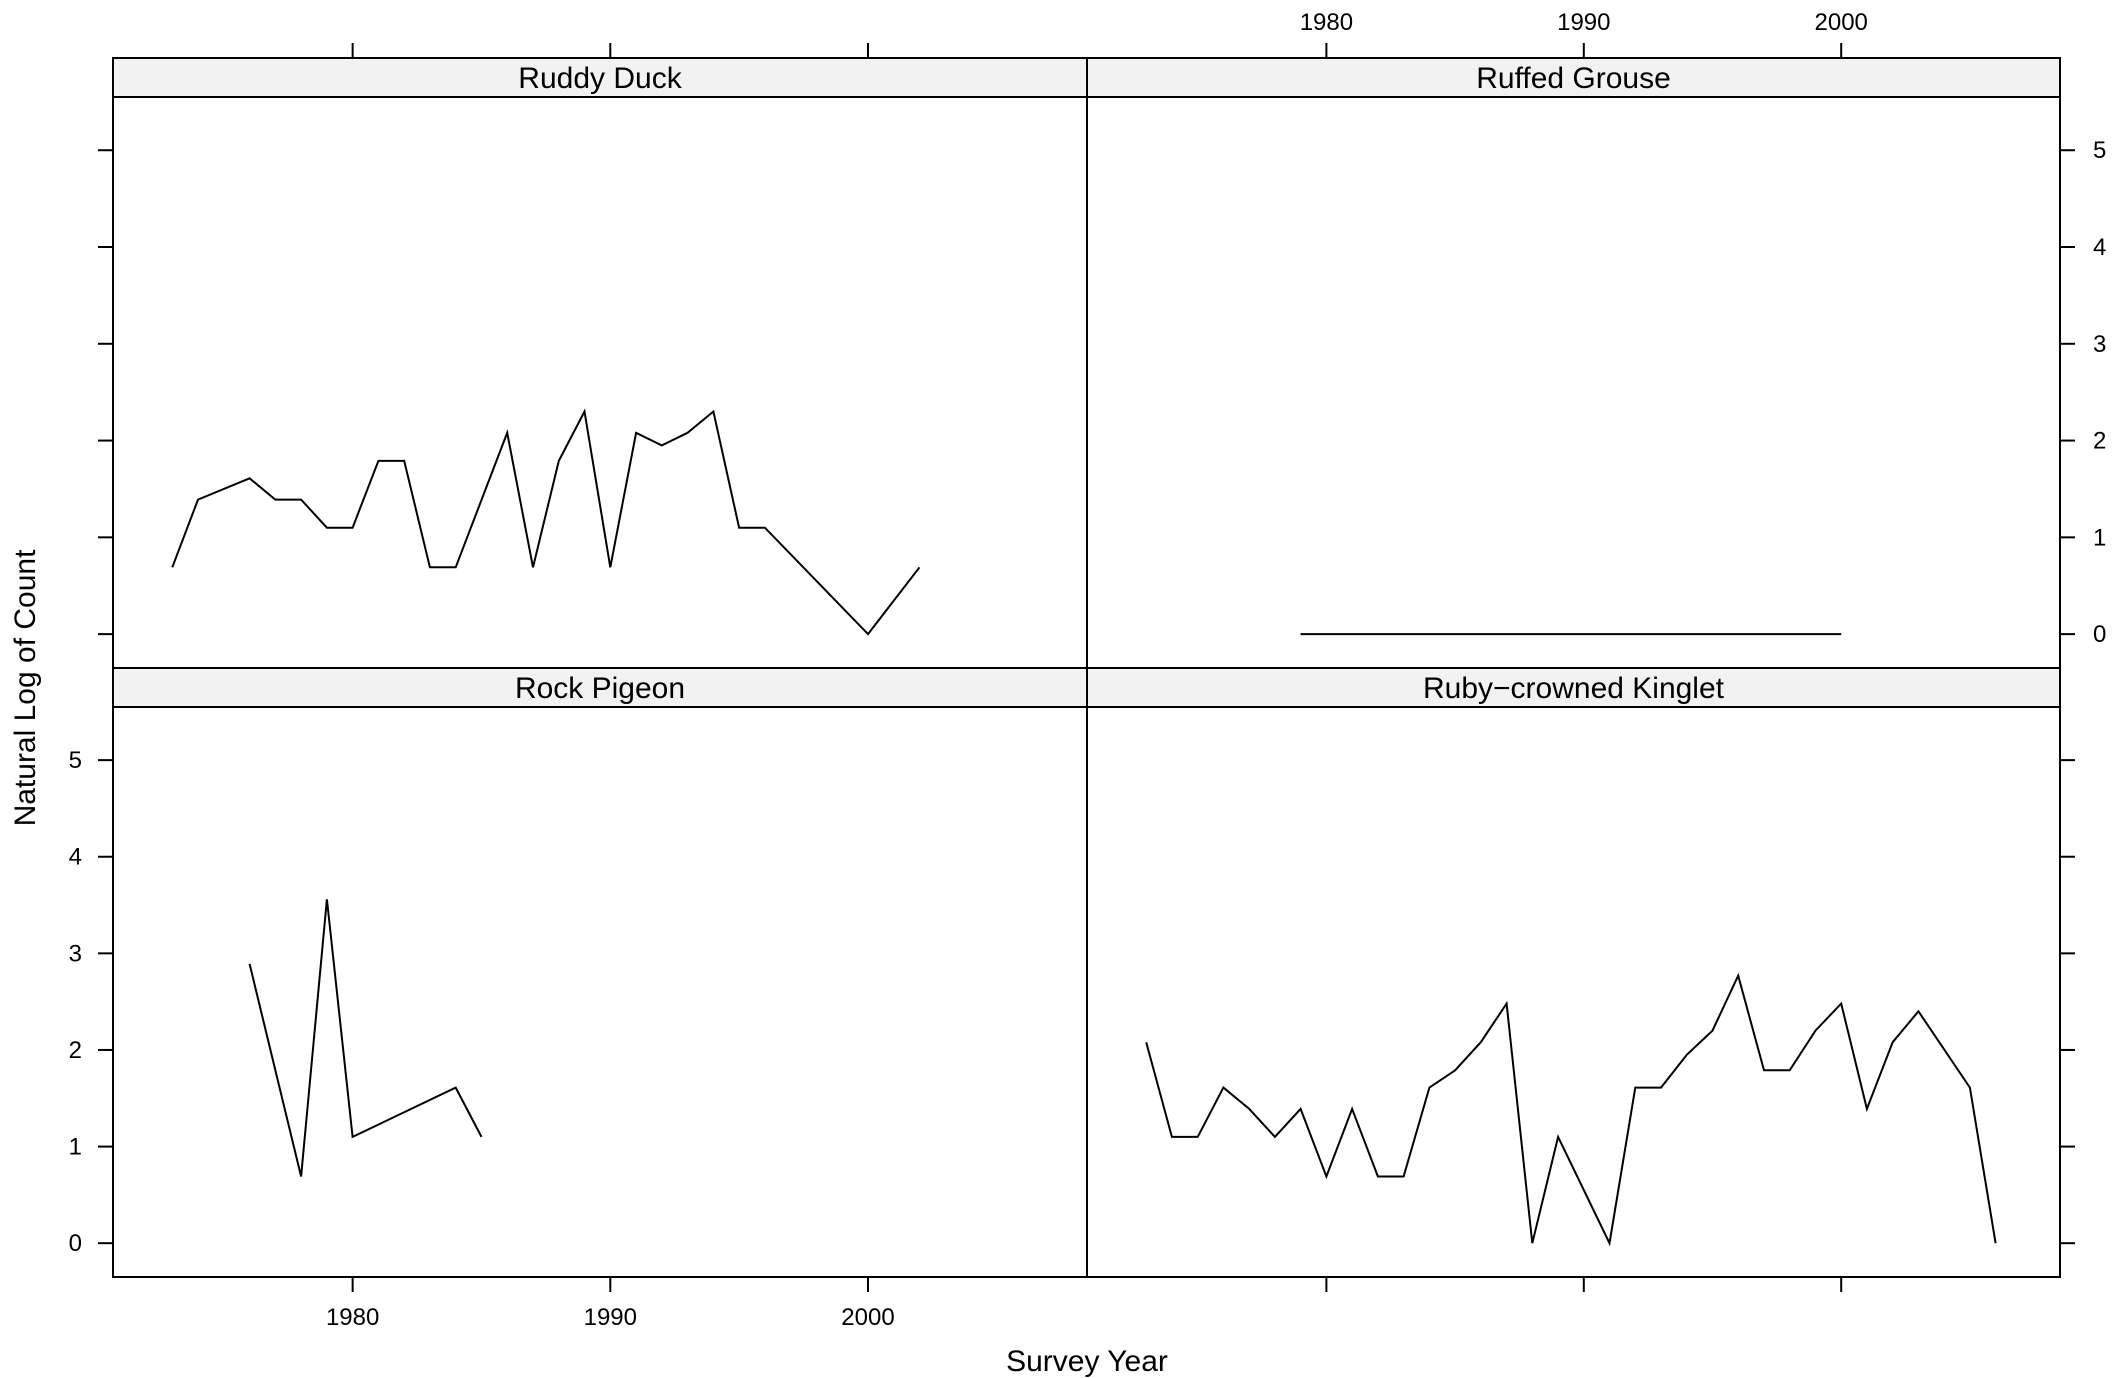  Describe the element at coordinates (1087, 1361) in the screenshot. I see `x-axis-label: Survey Year` at that location.